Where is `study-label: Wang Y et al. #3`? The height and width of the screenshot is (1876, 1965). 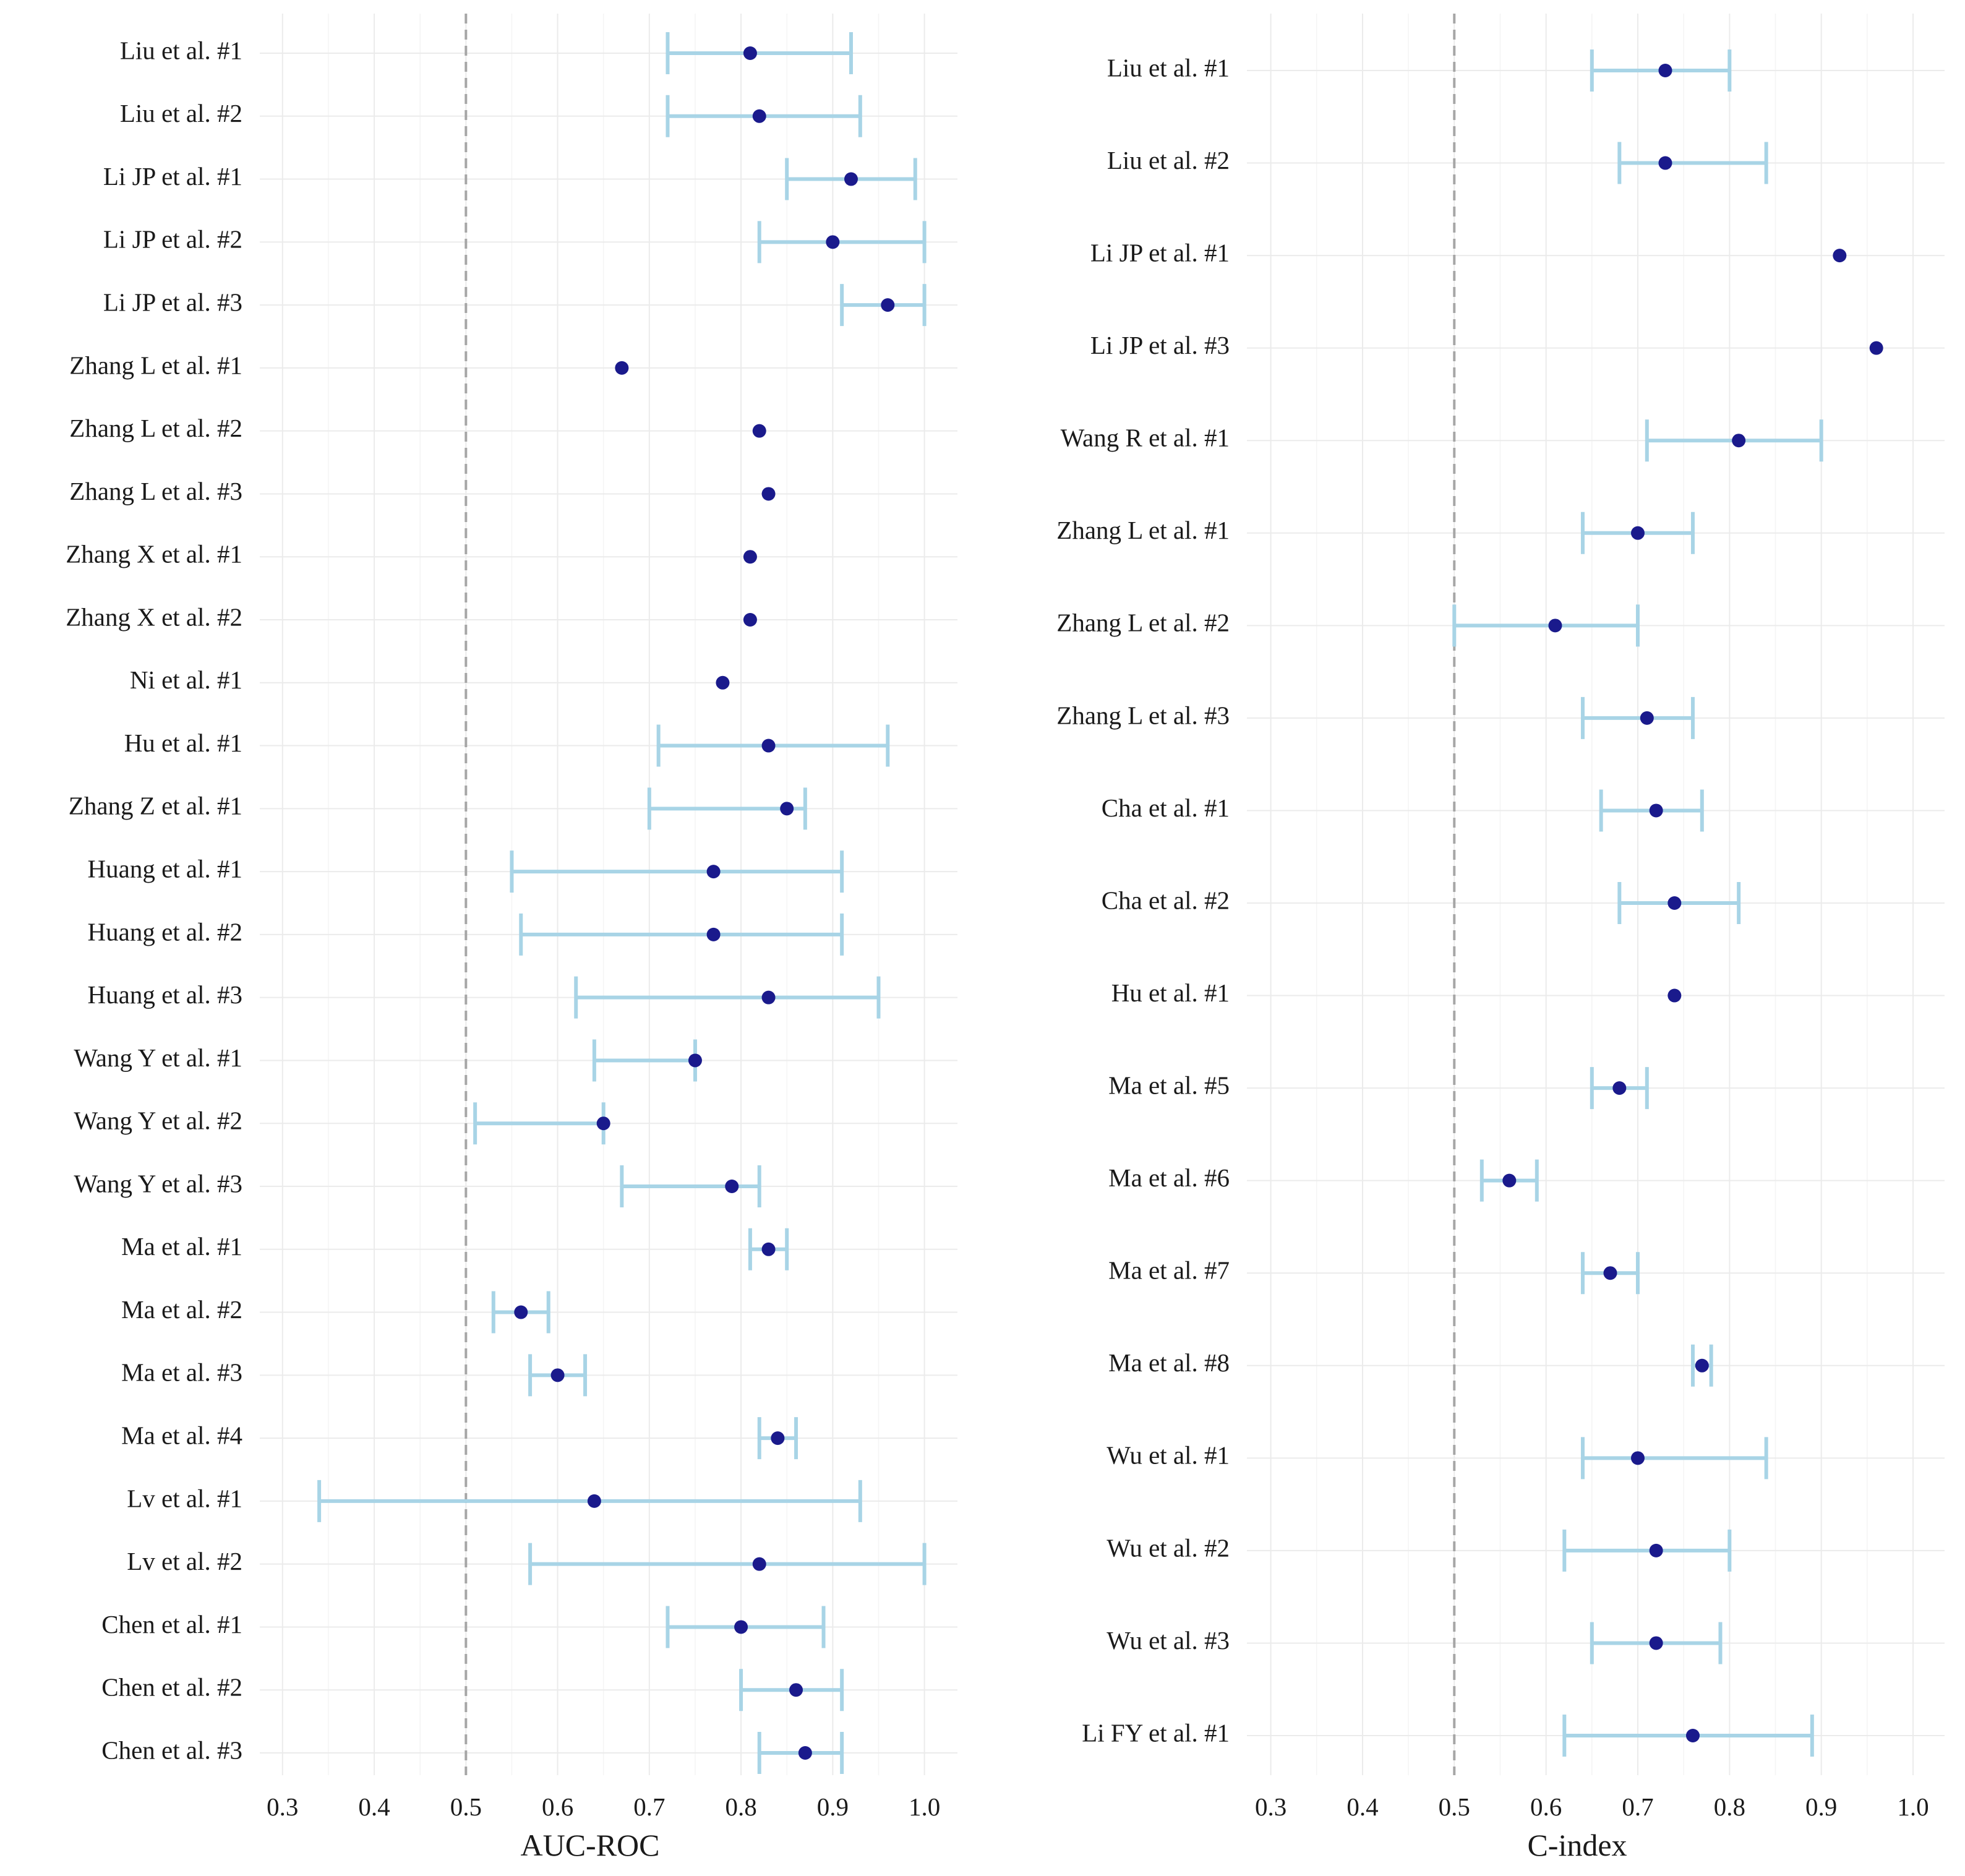 study-label: Wang Y et al. #3 is located at coordinates (158, 1183).